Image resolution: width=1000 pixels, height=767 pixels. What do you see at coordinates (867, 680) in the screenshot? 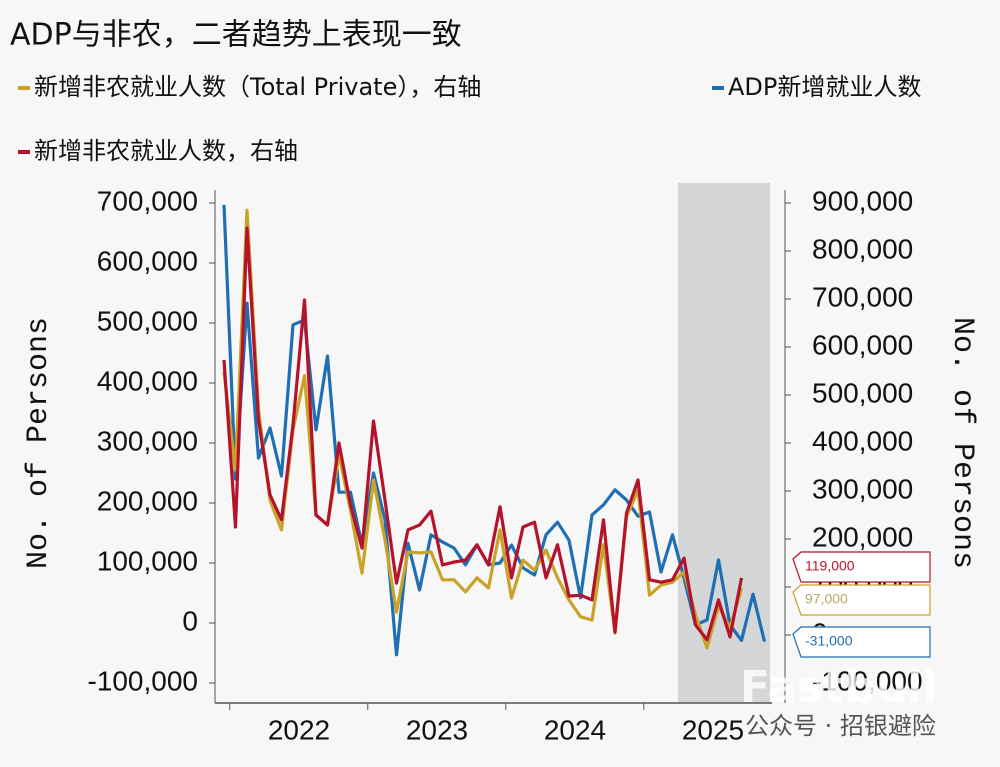
I see `y2-tick-label: -100,000` at bounding box center [867, 680].